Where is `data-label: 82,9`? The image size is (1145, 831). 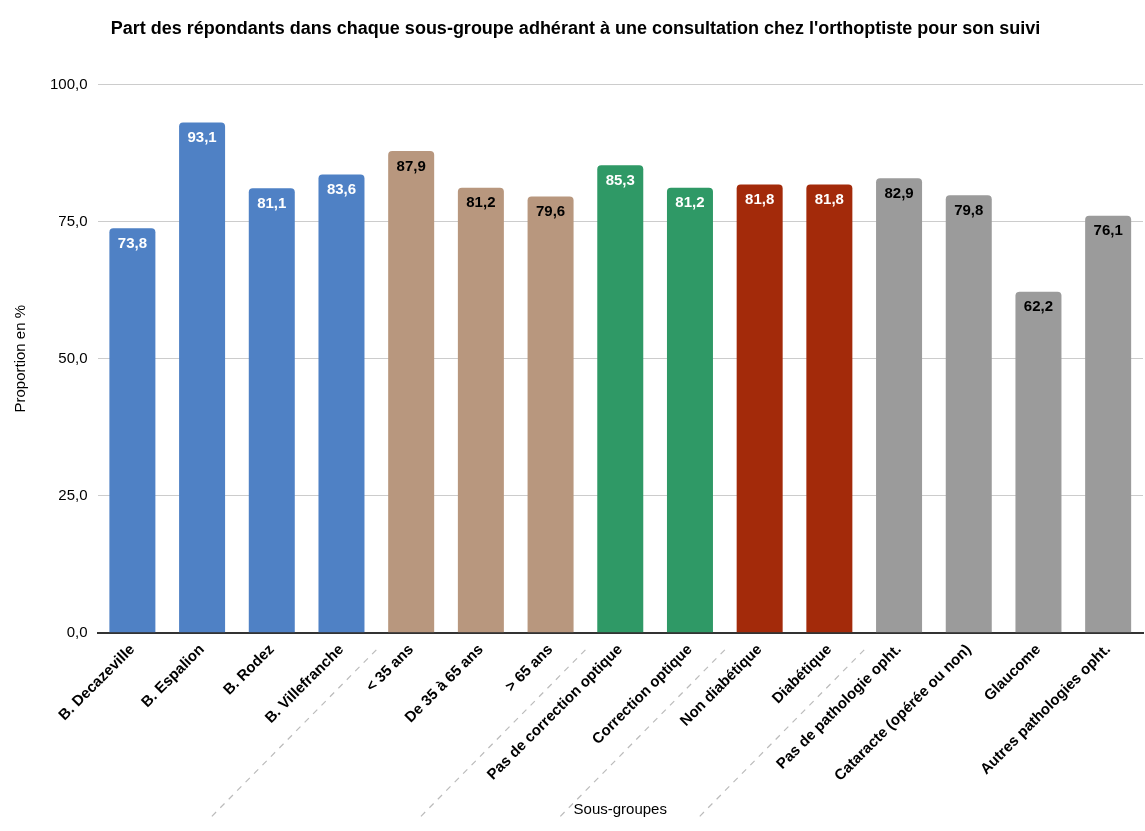 data-label: 82,9 is located at coordinates (899, 192).